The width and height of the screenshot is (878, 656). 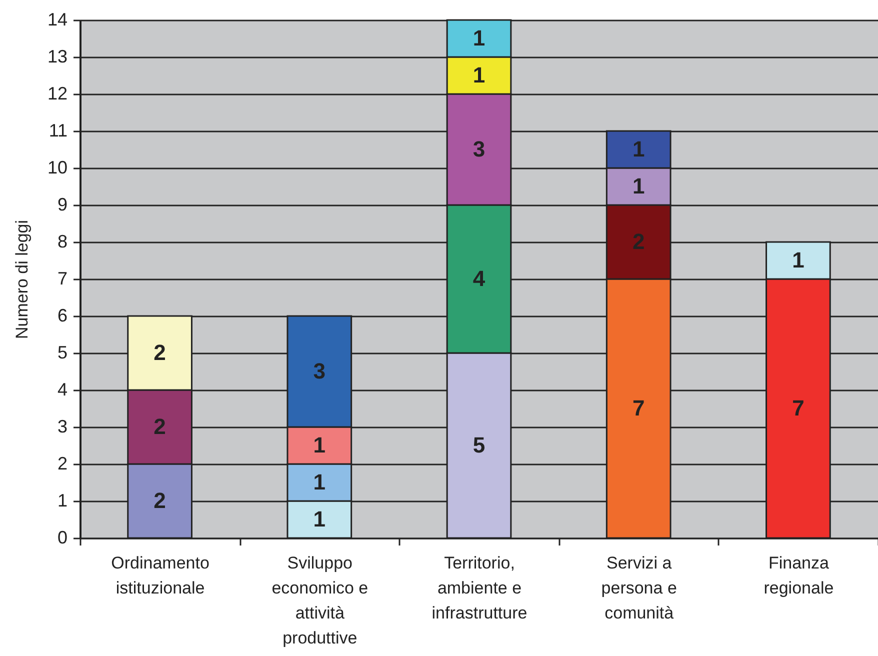 I want to click on y-tick-label: 12, so click(x=57, y=94).